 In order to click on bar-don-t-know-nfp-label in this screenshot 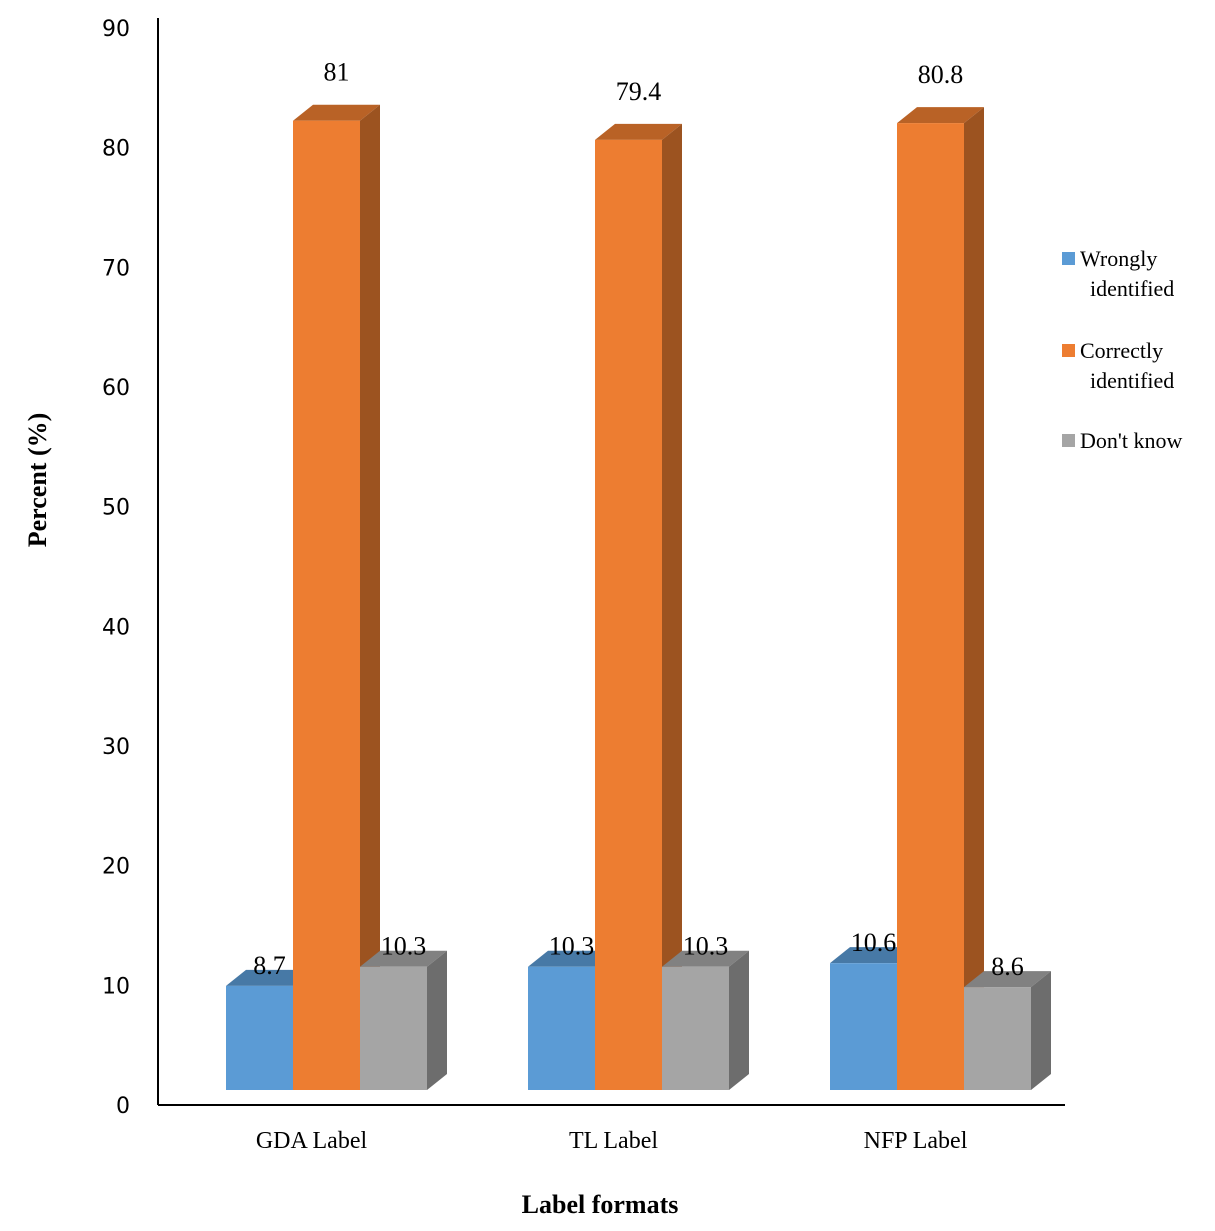, I will do `click(1007, 1030)`.